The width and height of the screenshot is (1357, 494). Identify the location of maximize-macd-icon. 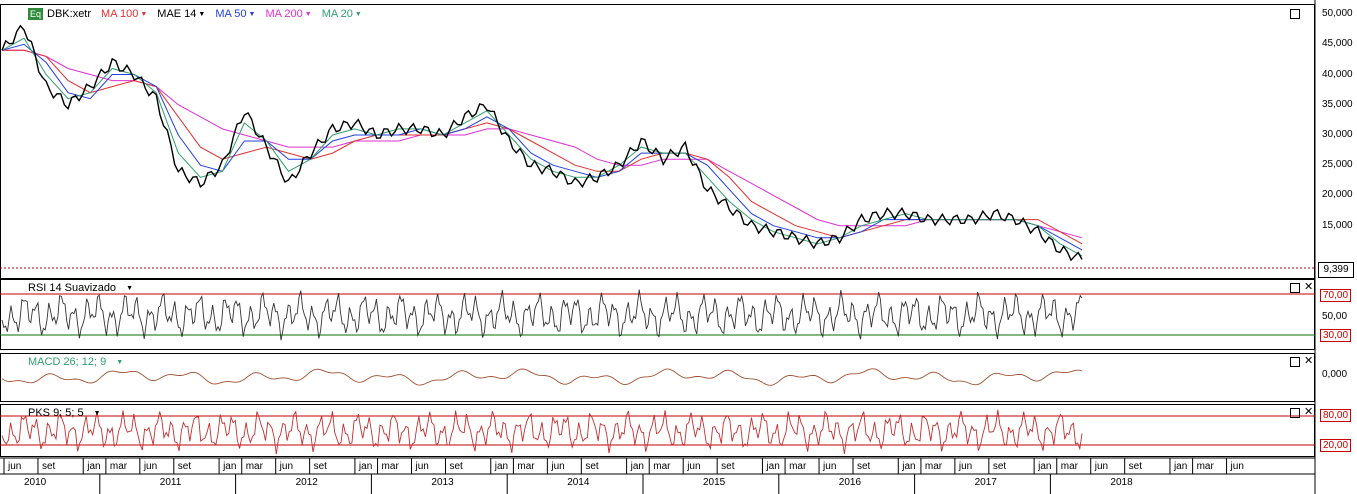
(1295, 362).